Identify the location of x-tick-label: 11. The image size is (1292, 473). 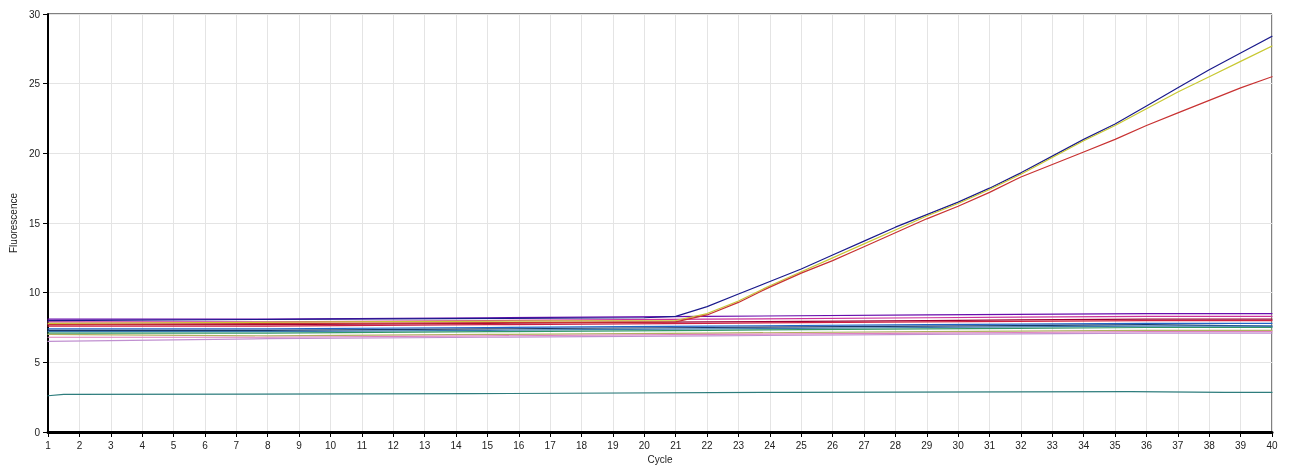
(362, 445).